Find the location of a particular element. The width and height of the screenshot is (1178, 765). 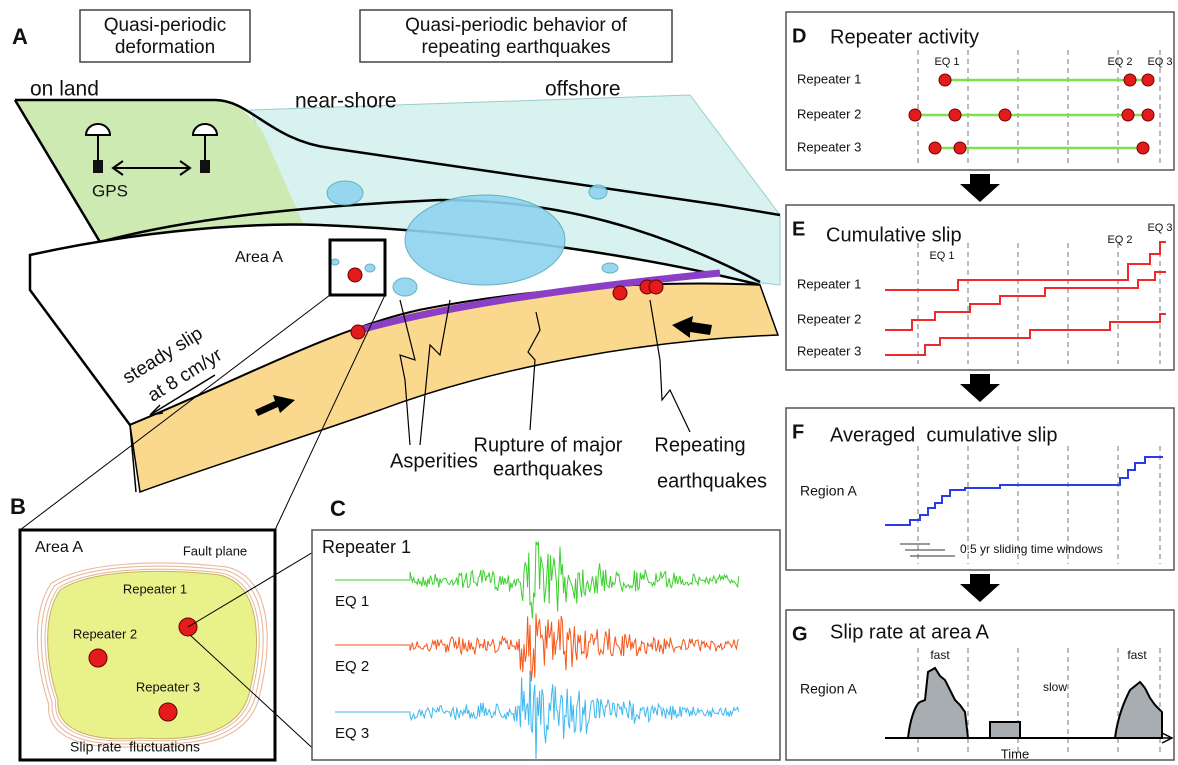

box-text: deformation is located at coordinates (165, 47).